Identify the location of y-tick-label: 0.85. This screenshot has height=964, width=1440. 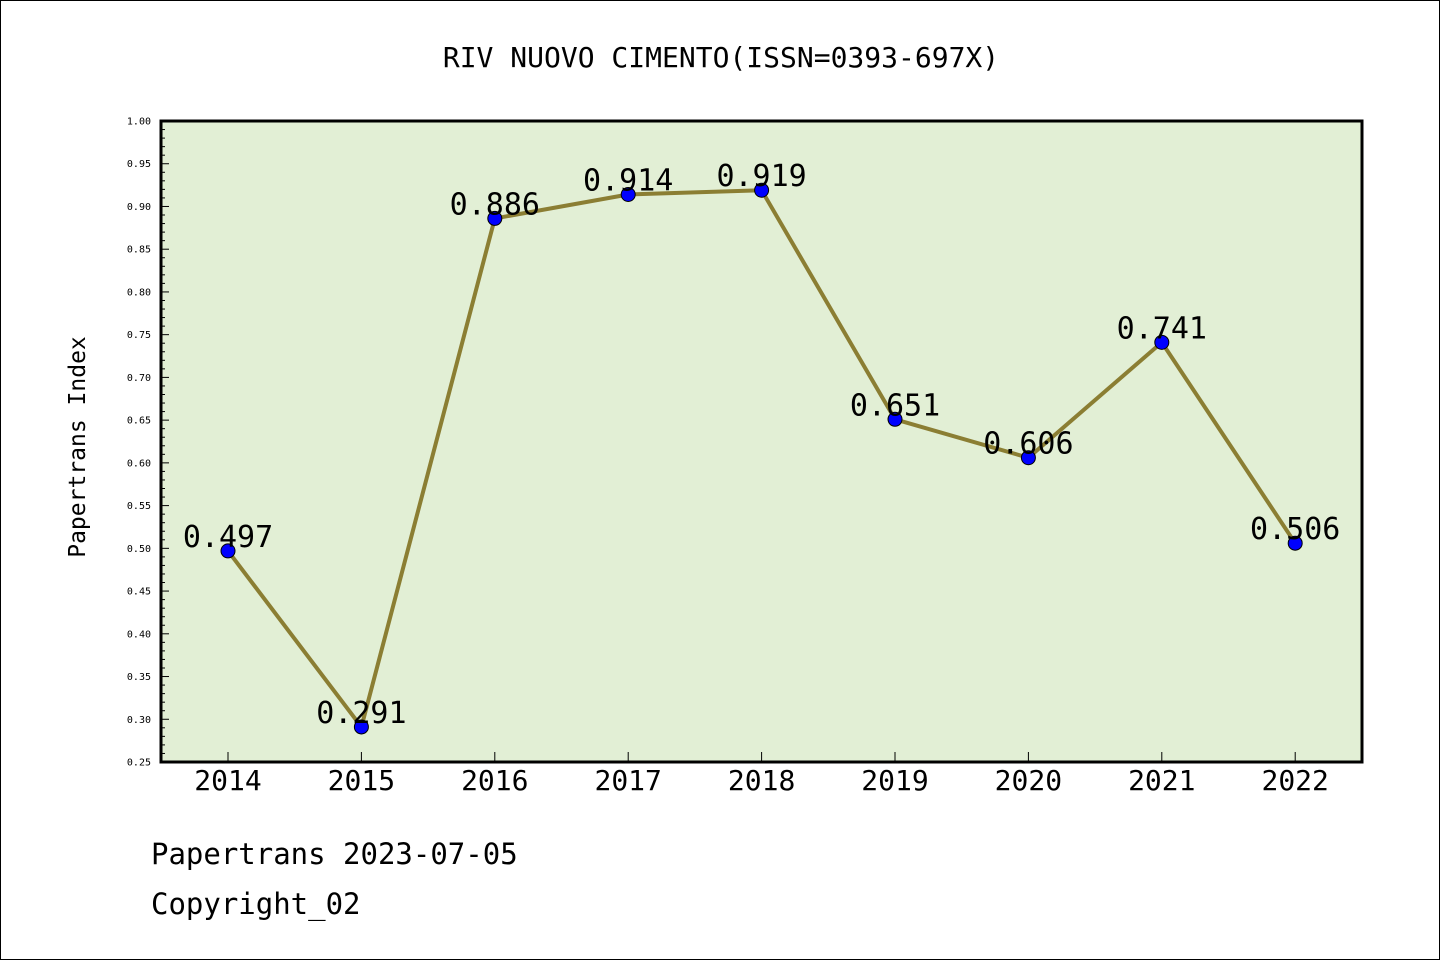
(139, 250).